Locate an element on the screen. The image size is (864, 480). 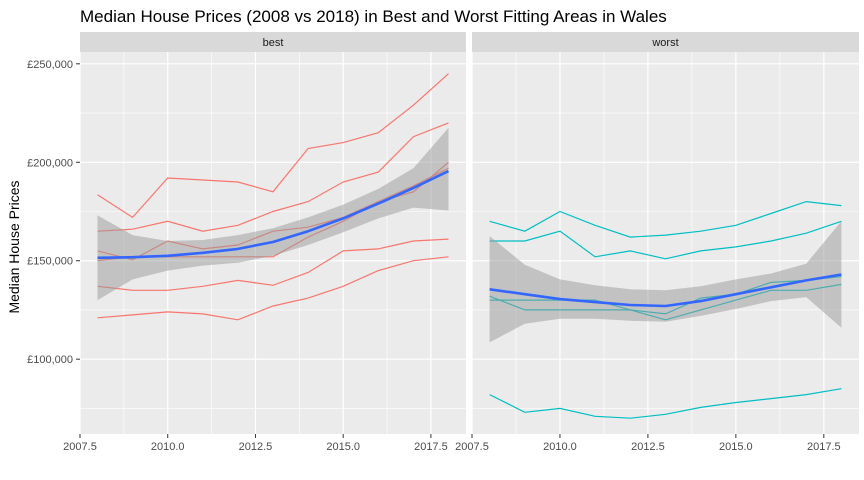
y-tick-label: £150,000 is located at coordinates (50, 262).